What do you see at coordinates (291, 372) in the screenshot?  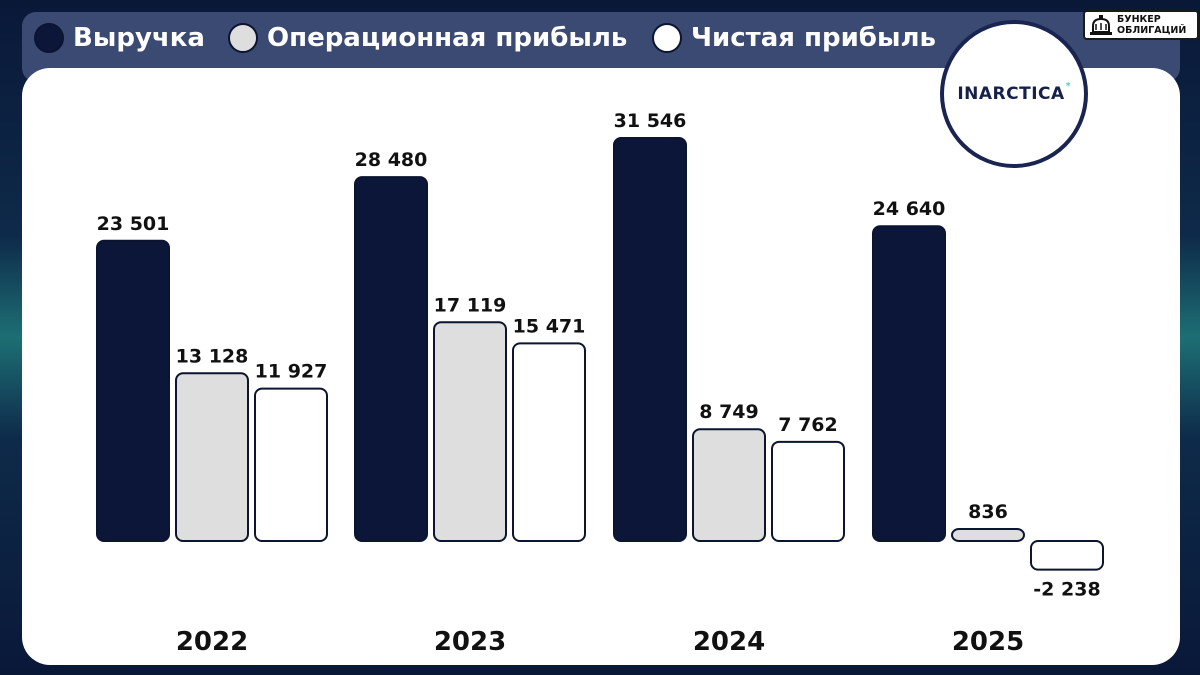 I see `data-label-net-profit-2022: 11 927` at bounding box center [291, 372].